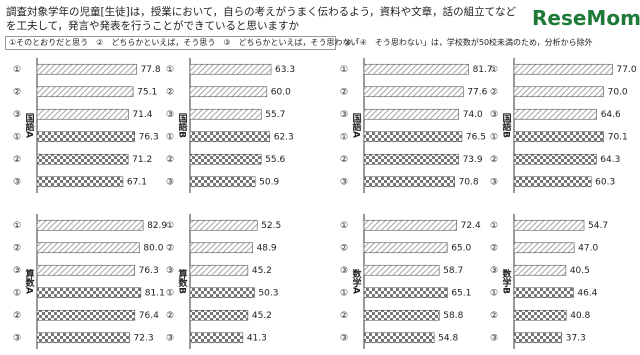  I want to click on value-label: 41.3, so click(257, 338).